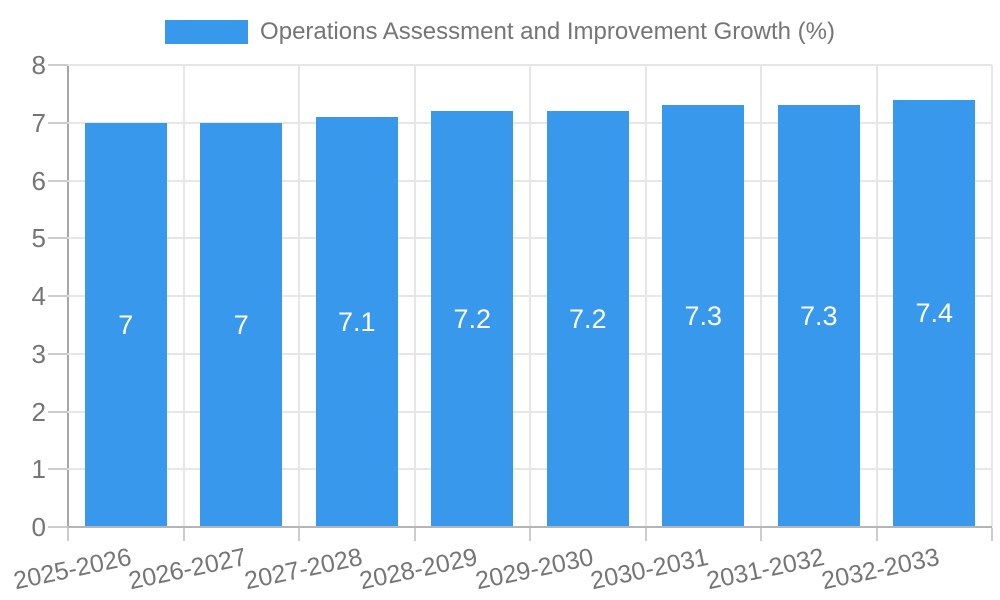 Image resolution: width=1000 pixels, height=600 pixels. I want to click on y-tick-label: 1, so click(38, 469).